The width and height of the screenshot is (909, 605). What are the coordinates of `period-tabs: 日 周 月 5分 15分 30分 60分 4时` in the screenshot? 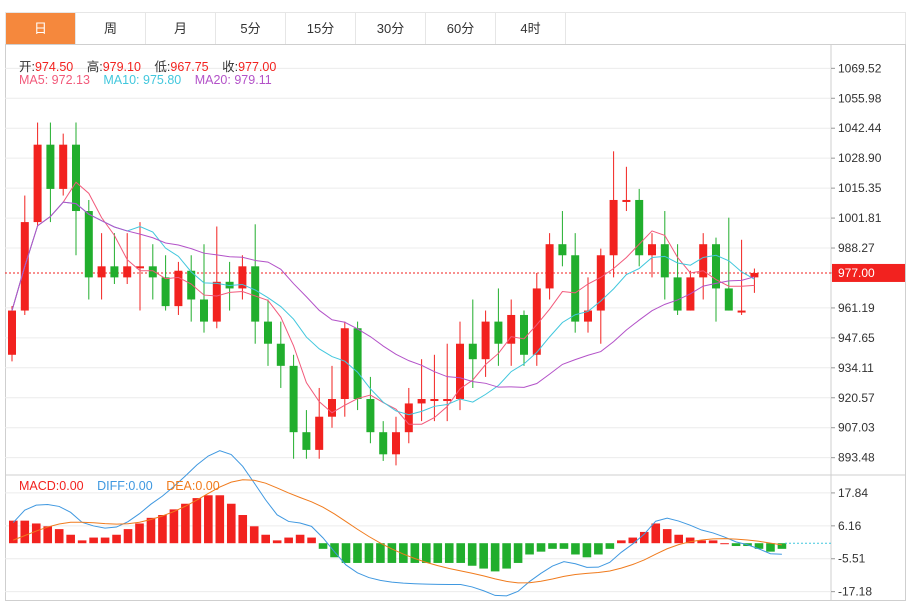 It's located at (455, 28).